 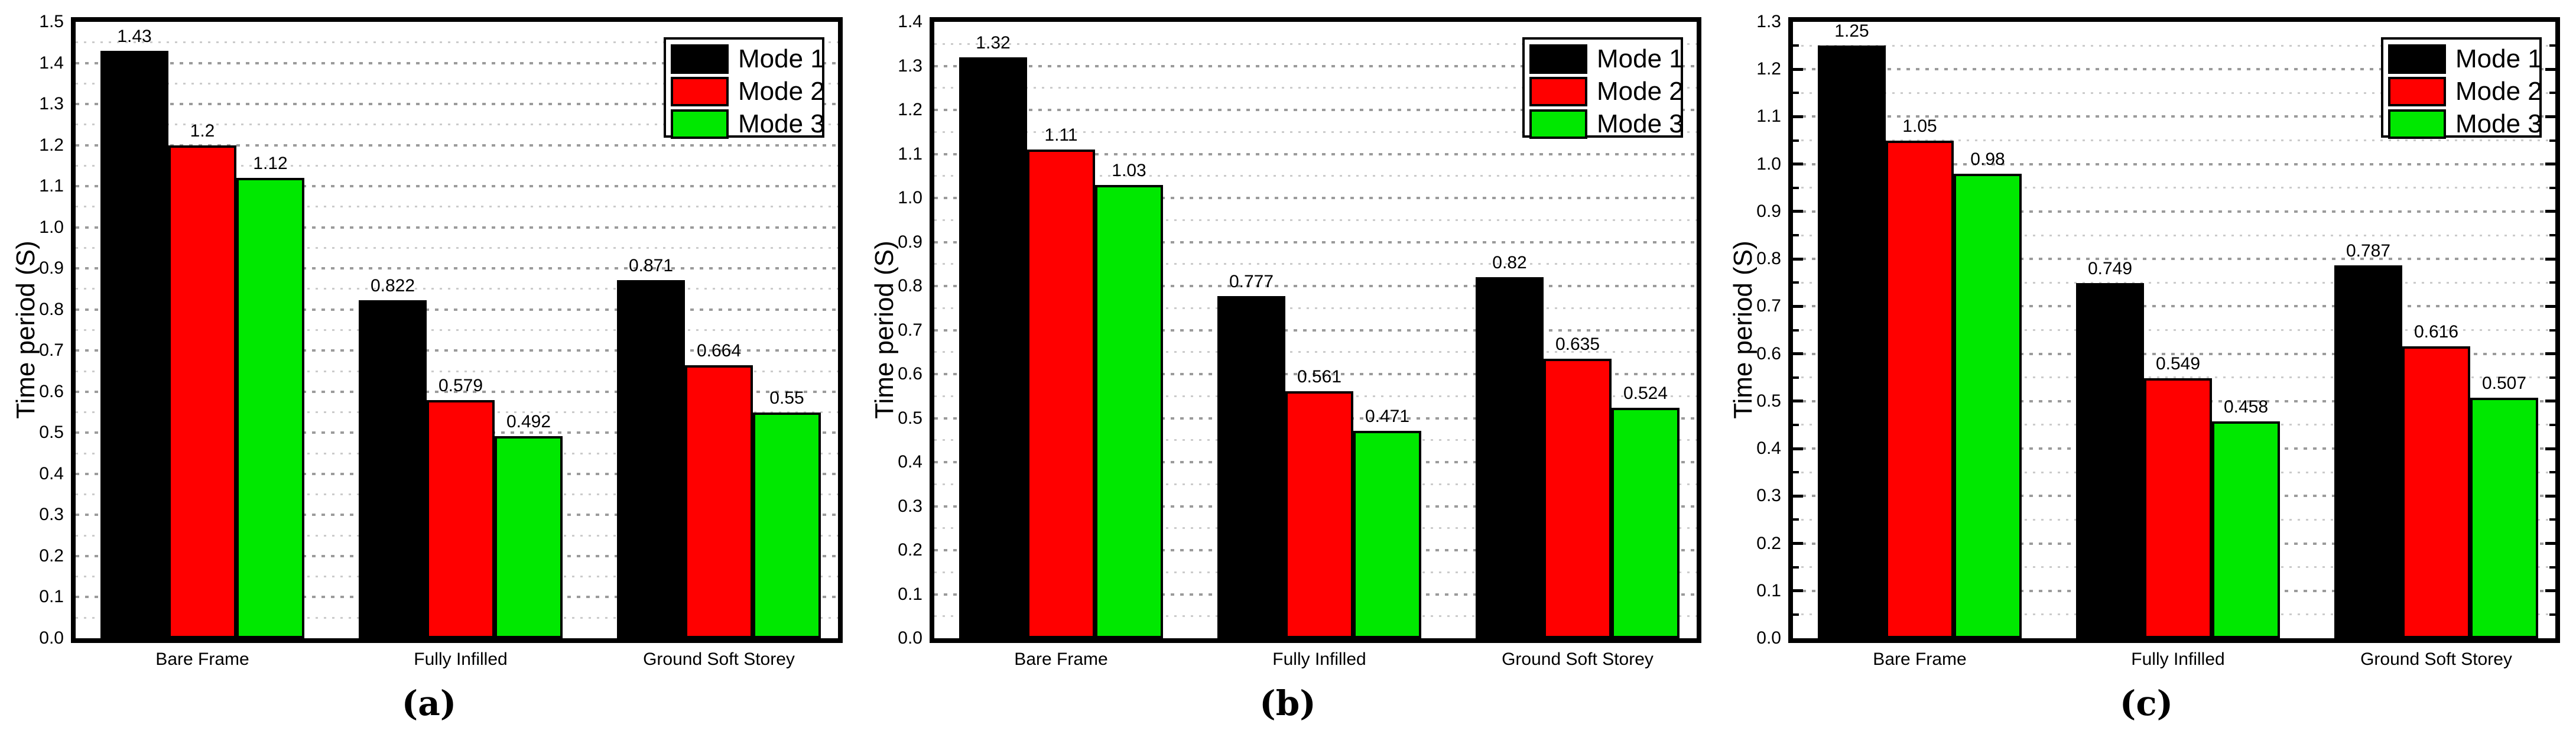 What do you see at coordinates (392, 286) in the screenshot?
I see `bar-value-label: 0.822` at bounding box center [392, 286].